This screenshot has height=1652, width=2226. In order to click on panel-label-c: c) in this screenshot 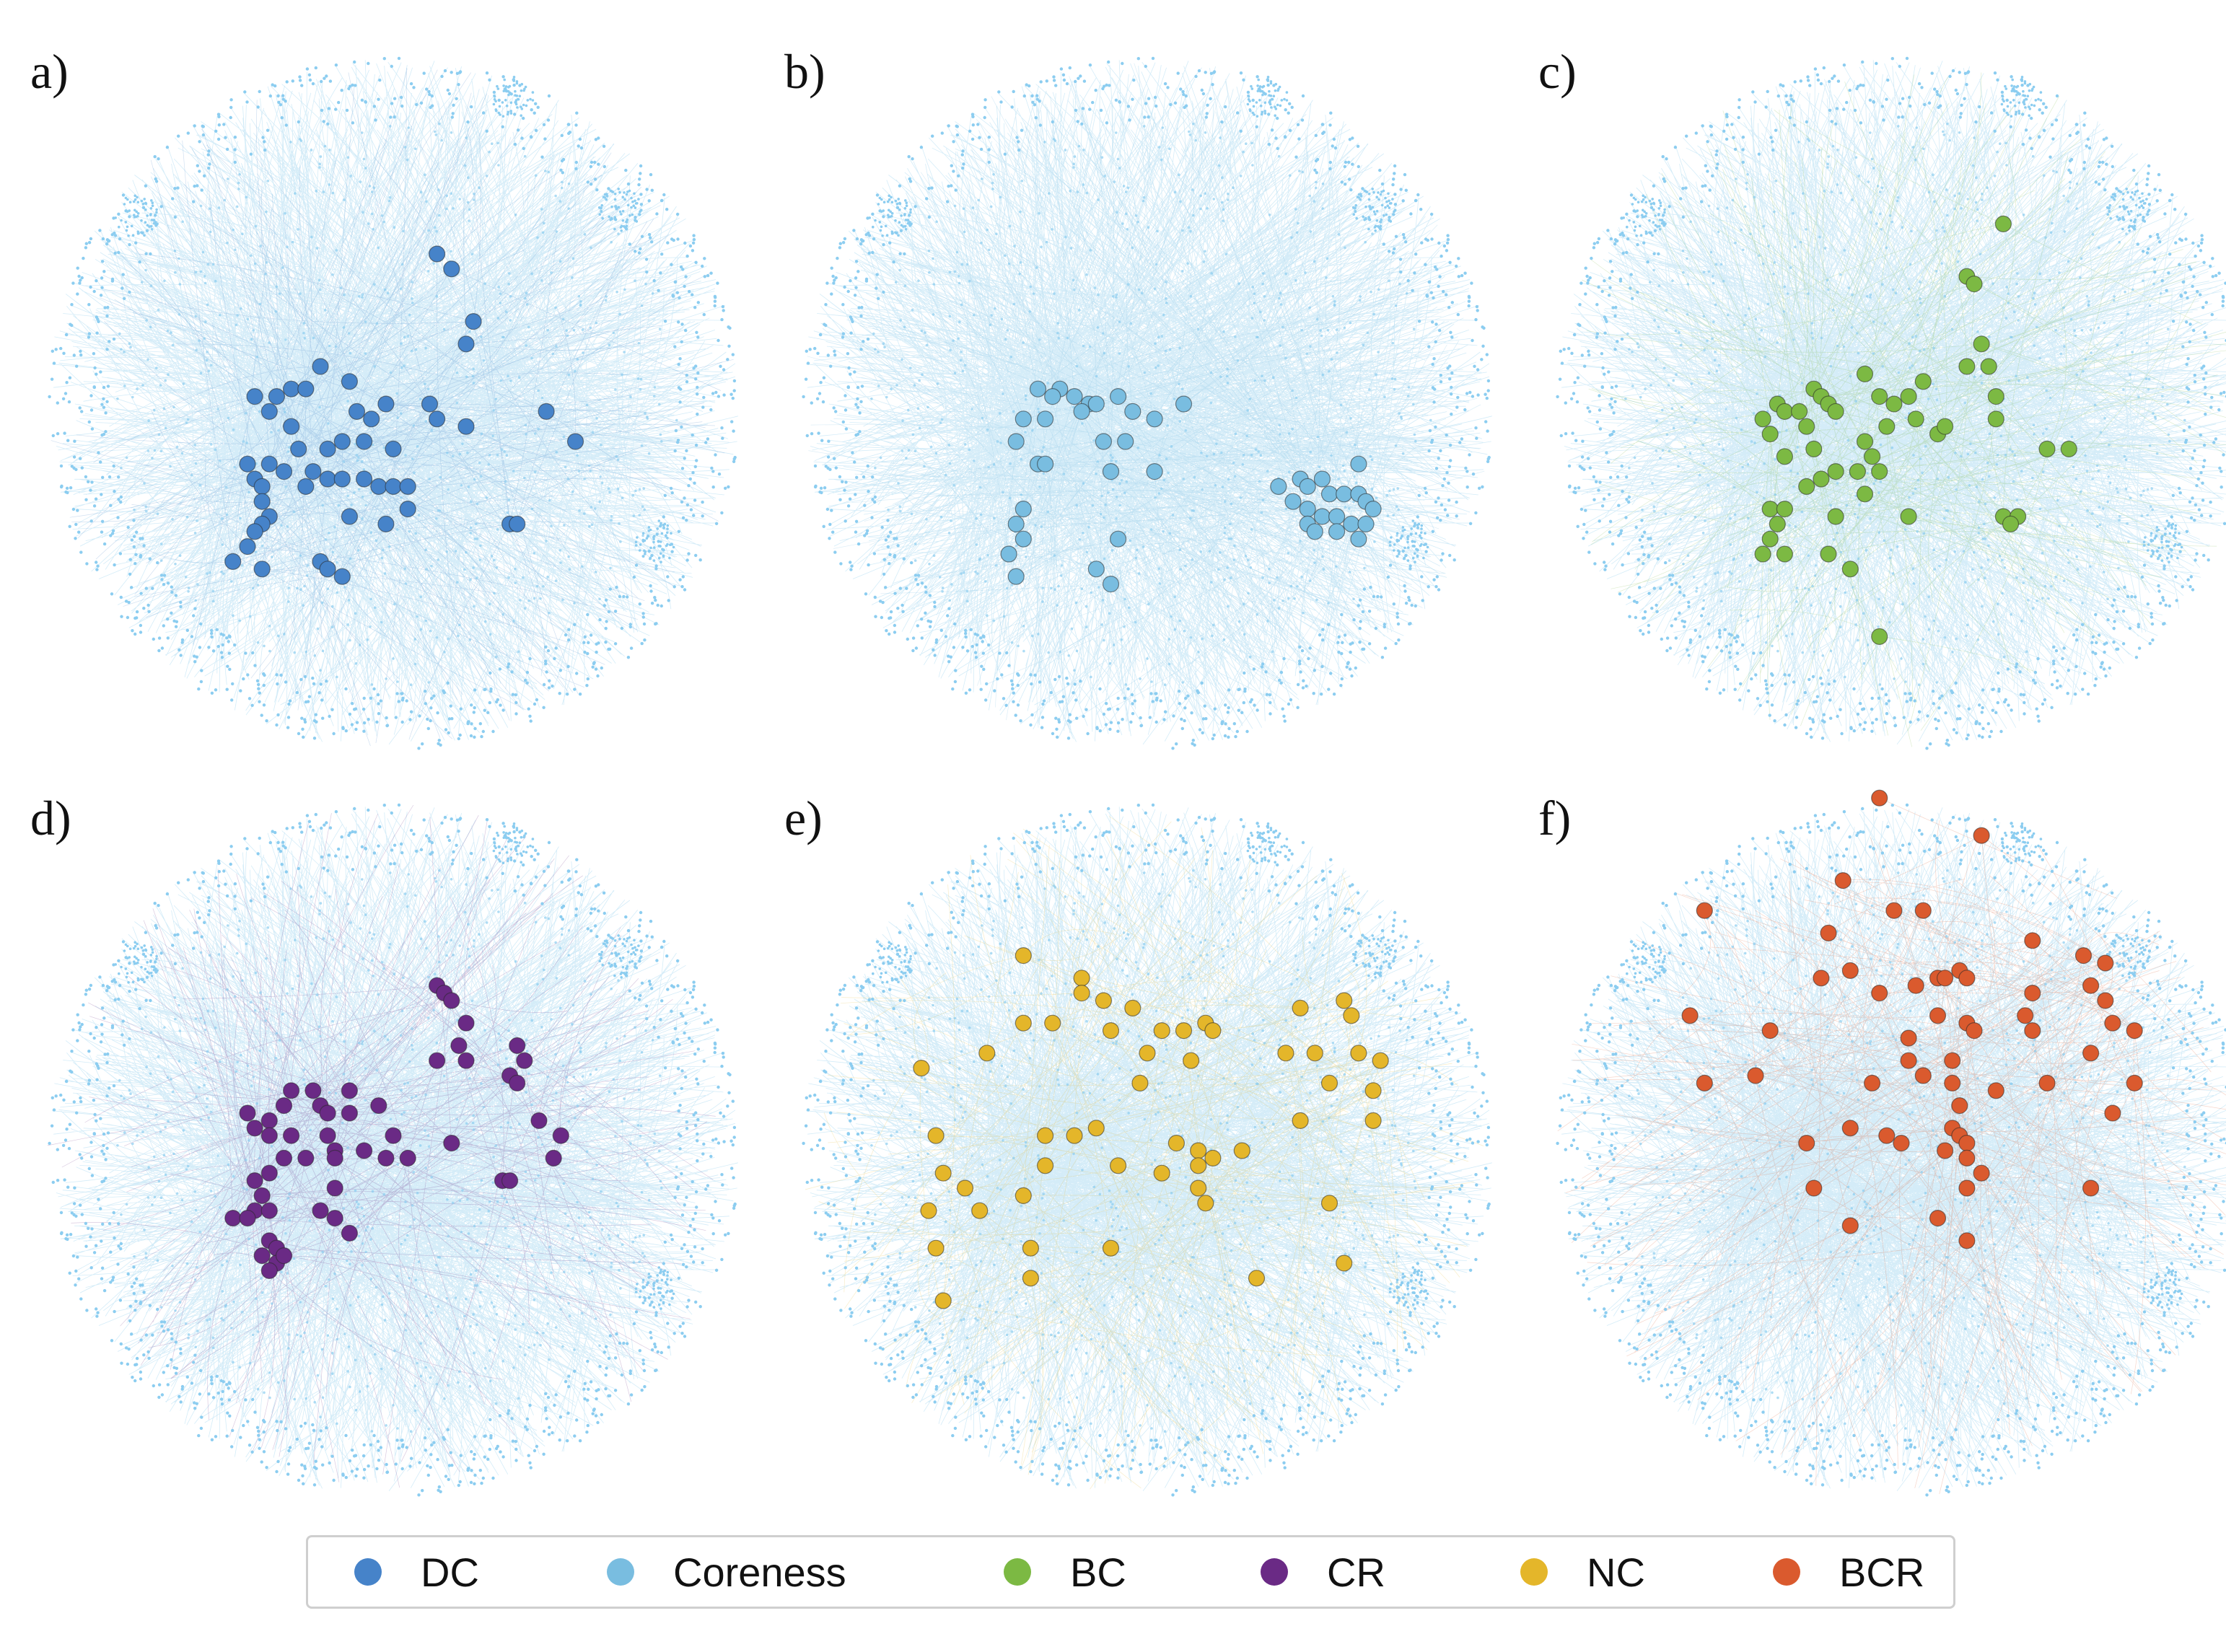, I will do `click(1557, 71)`.